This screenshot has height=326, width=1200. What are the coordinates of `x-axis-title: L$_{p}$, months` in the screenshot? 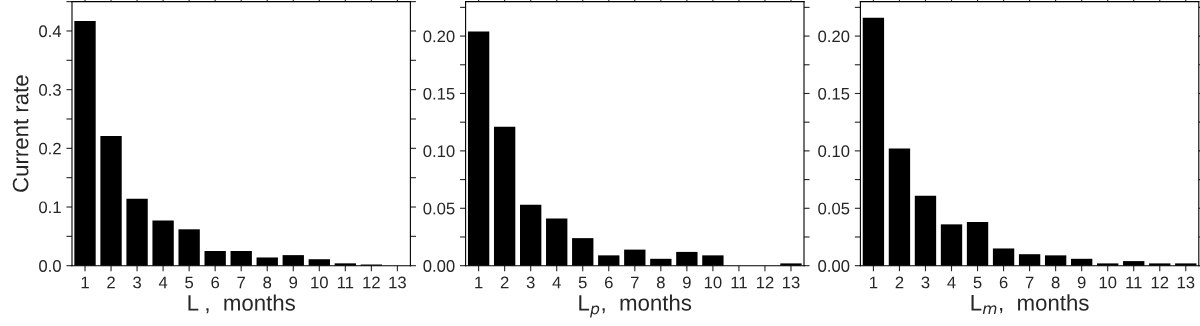 It's located at (635, 306).